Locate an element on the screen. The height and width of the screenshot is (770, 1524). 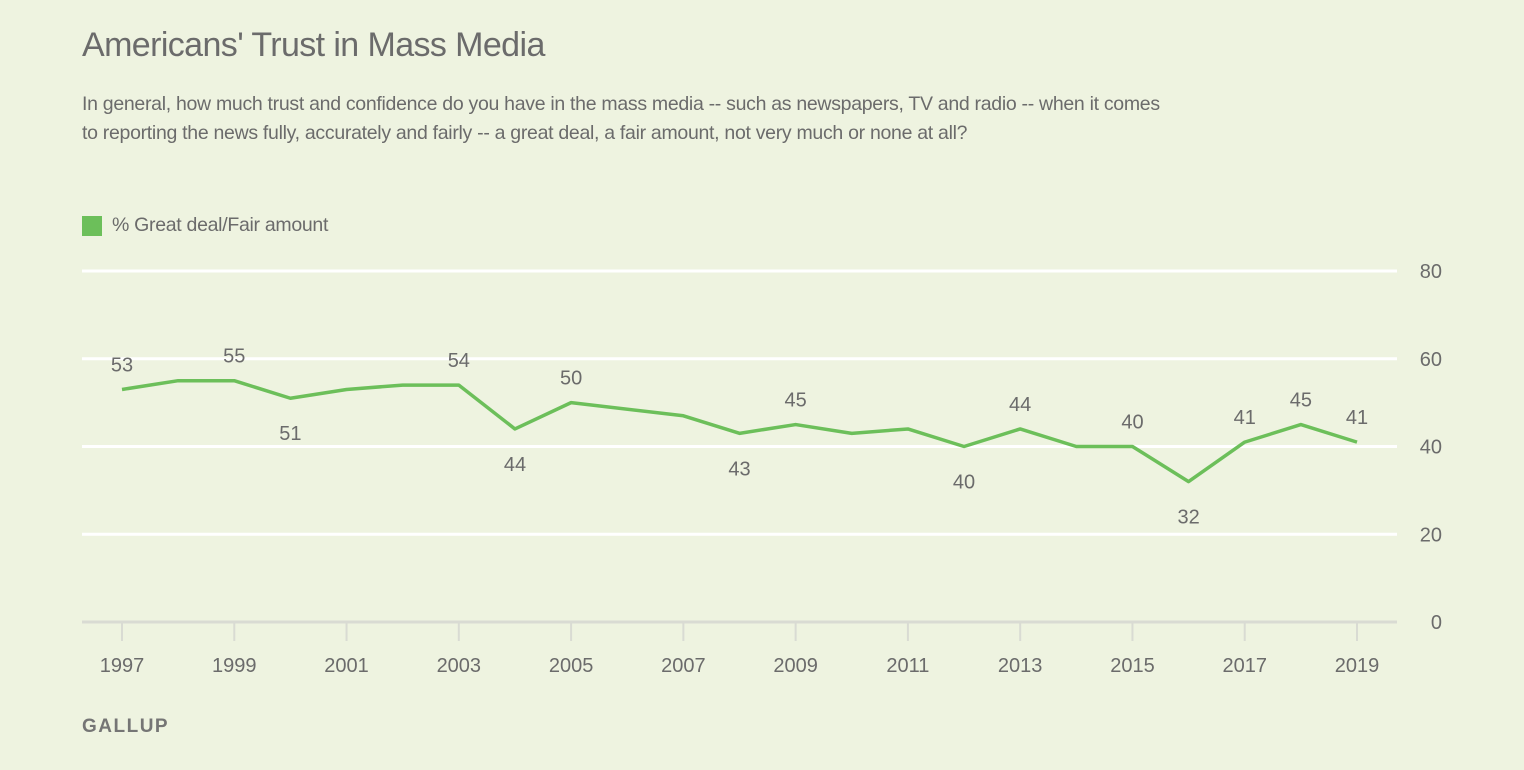
data-label: 55 is located at coordinates (234, 357).